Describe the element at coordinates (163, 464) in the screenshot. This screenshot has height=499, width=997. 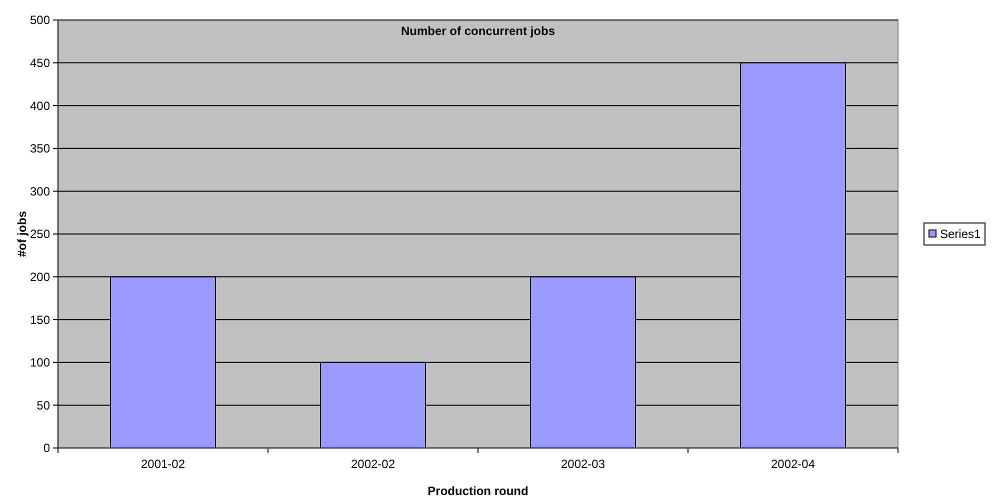
I see `x-tick-label: 2001-02` at that location.